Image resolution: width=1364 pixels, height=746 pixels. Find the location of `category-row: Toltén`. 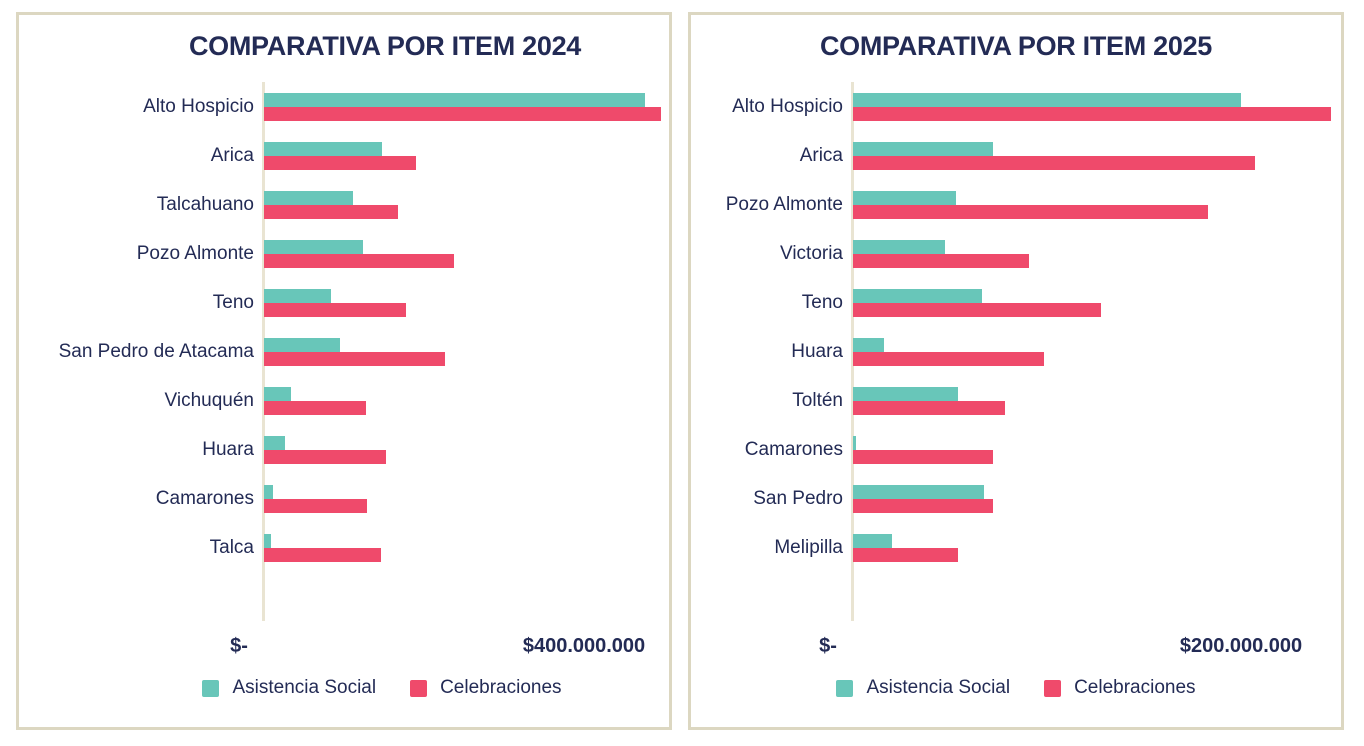

category-row: Toltén is located at coordinates (1016, 400).